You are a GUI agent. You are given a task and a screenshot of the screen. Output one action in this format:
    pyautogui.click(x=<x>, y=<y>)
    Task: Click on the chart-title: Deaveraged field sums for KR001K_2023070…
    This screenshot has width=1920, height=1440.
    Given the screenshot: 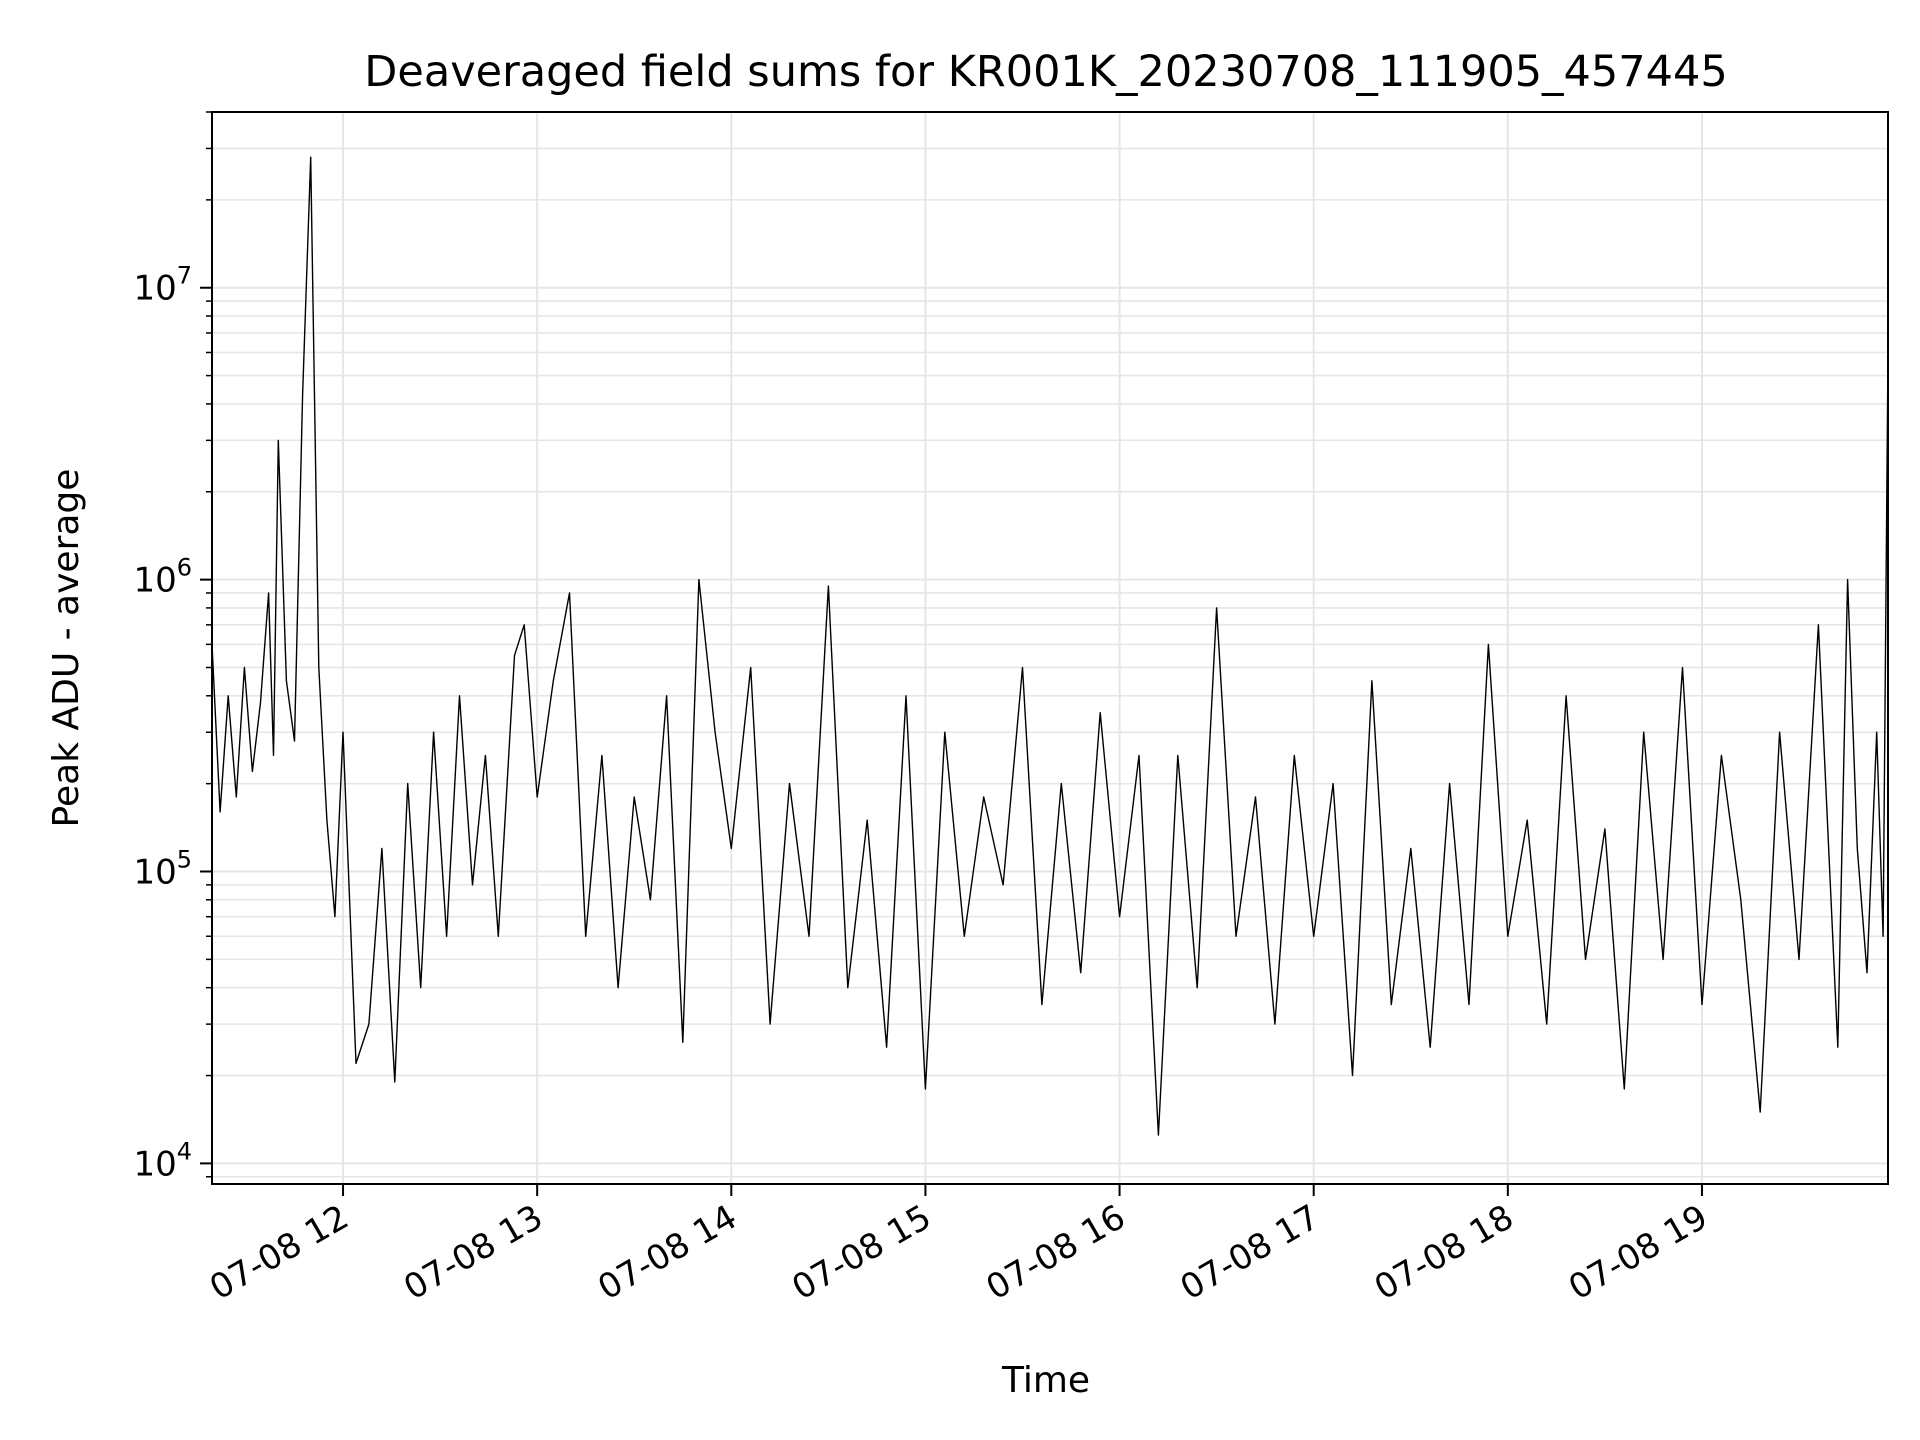 What is the action you would take?
    pyautogui.click(x=1045, y=72)
    